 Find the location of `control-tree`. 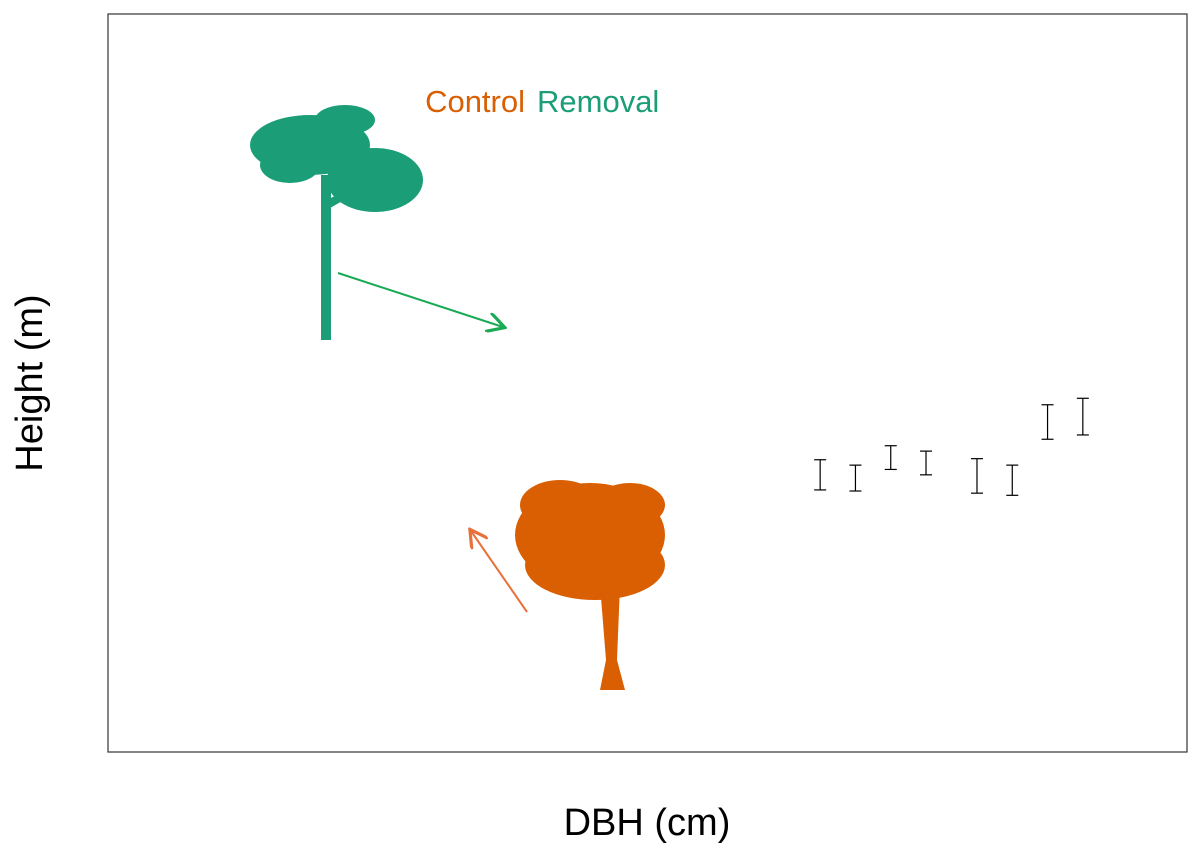

control-tree is located at coordinates (590, 585).